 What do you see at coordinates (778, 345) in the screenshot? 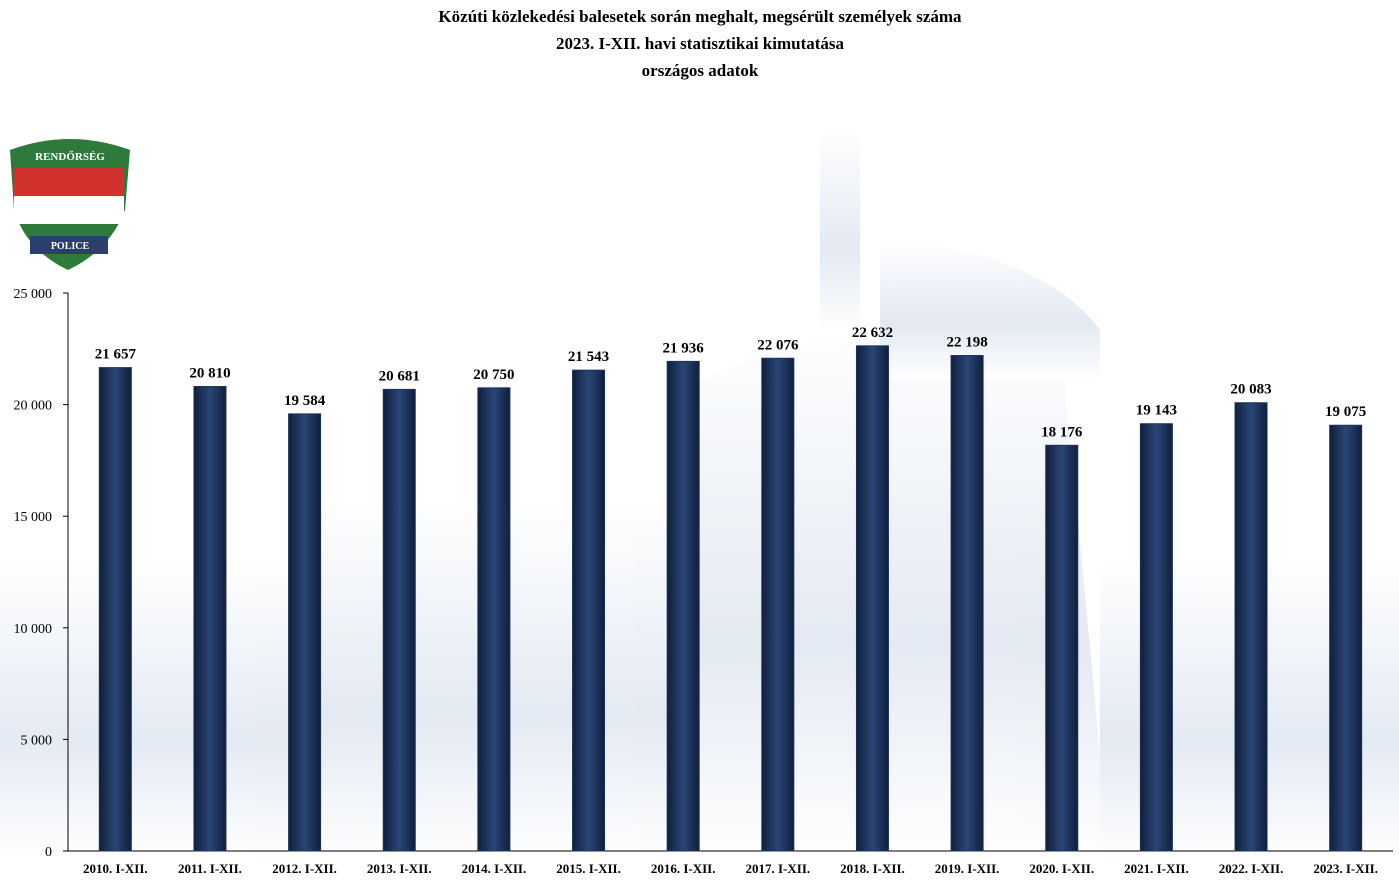
I see `value-label: 22 076` at bounding box center [778, 345].